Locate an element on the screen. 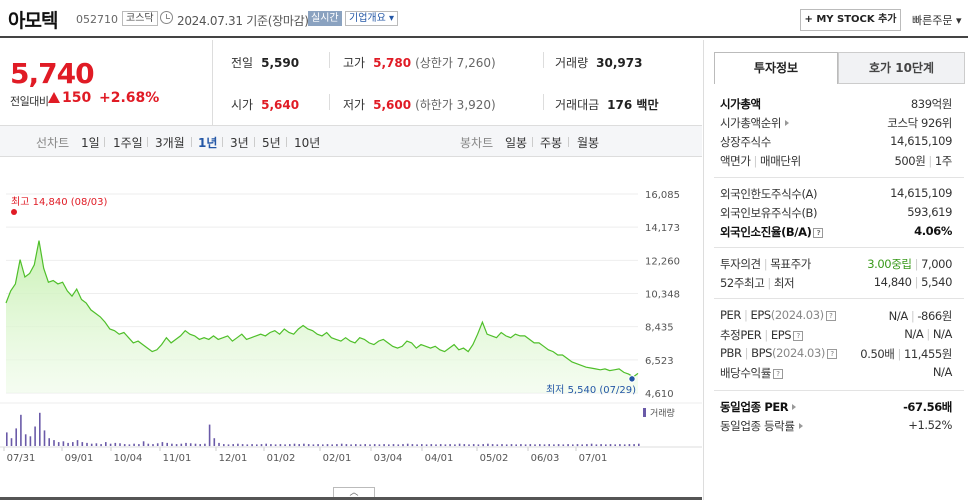 This screenshot has width=968, height=500. company-info-dropdown: 기업개요 ▾ is located at coordinates (371, 18).